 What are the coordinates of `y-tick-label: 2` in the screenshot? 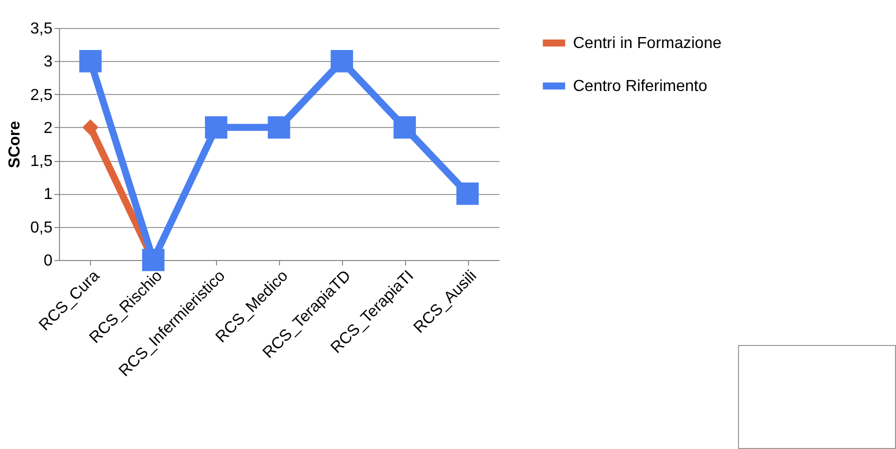 It's located at (48, 128).